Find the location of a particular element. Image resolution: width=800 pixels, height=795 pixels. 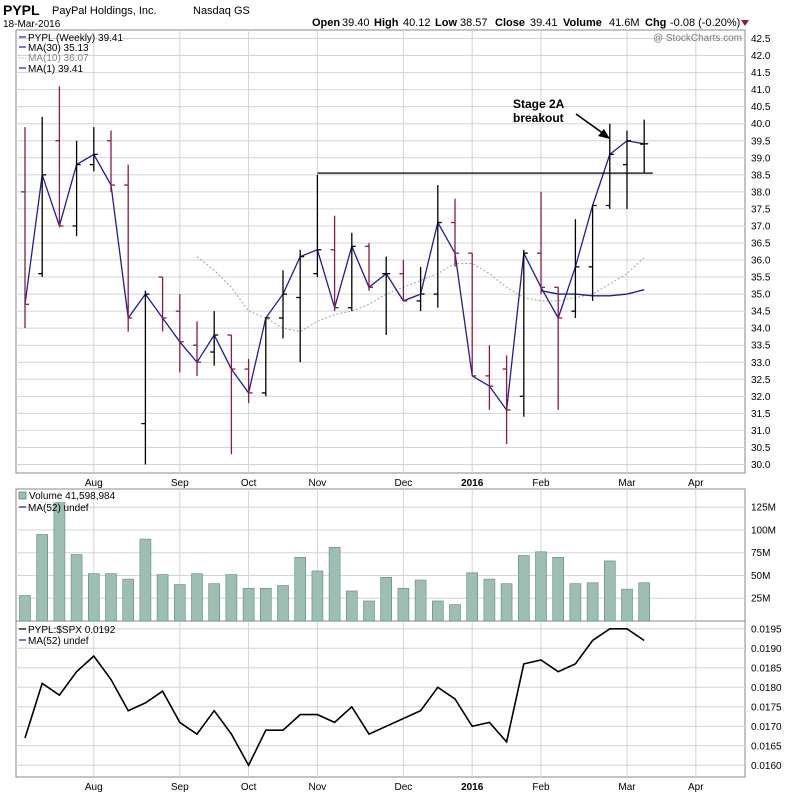

legend-vol-ma-label: MA(52) undef is located at coordinates (58, 508).